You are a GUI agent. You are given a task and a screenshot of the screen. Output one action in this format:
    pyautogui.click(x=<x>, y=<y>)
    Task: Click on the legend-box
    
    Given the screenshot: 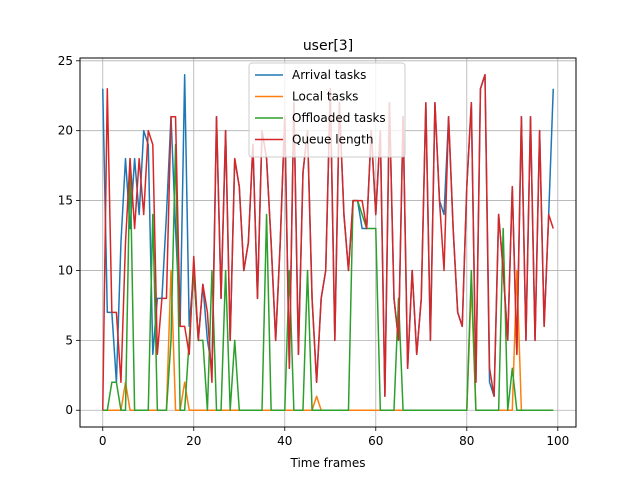 What is the action you would take?
    pyautogui.click(x=327, y=110)
    